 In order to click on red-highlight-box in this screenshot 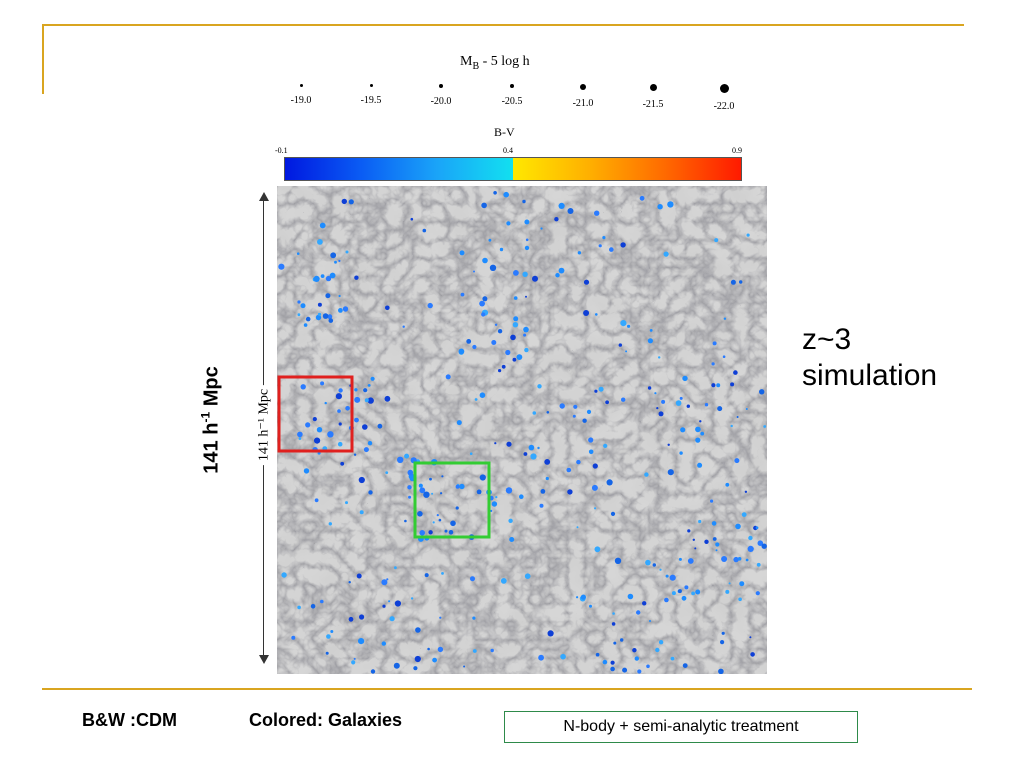, I will do `click(315, 414)`.